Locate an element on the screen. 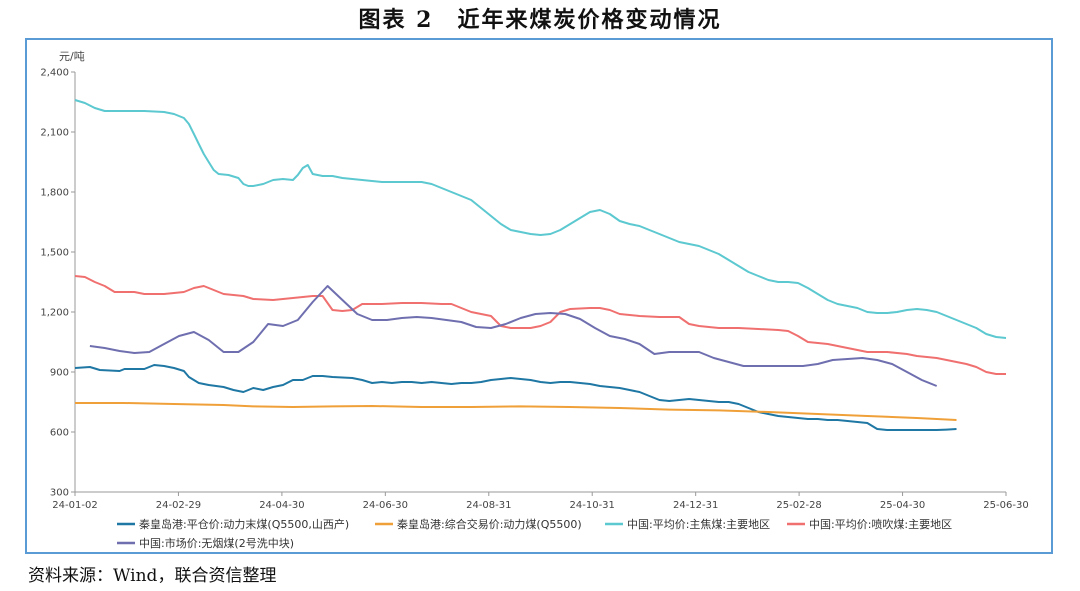  y-tick-label: 1,800 is located at coordinates (54, 193).